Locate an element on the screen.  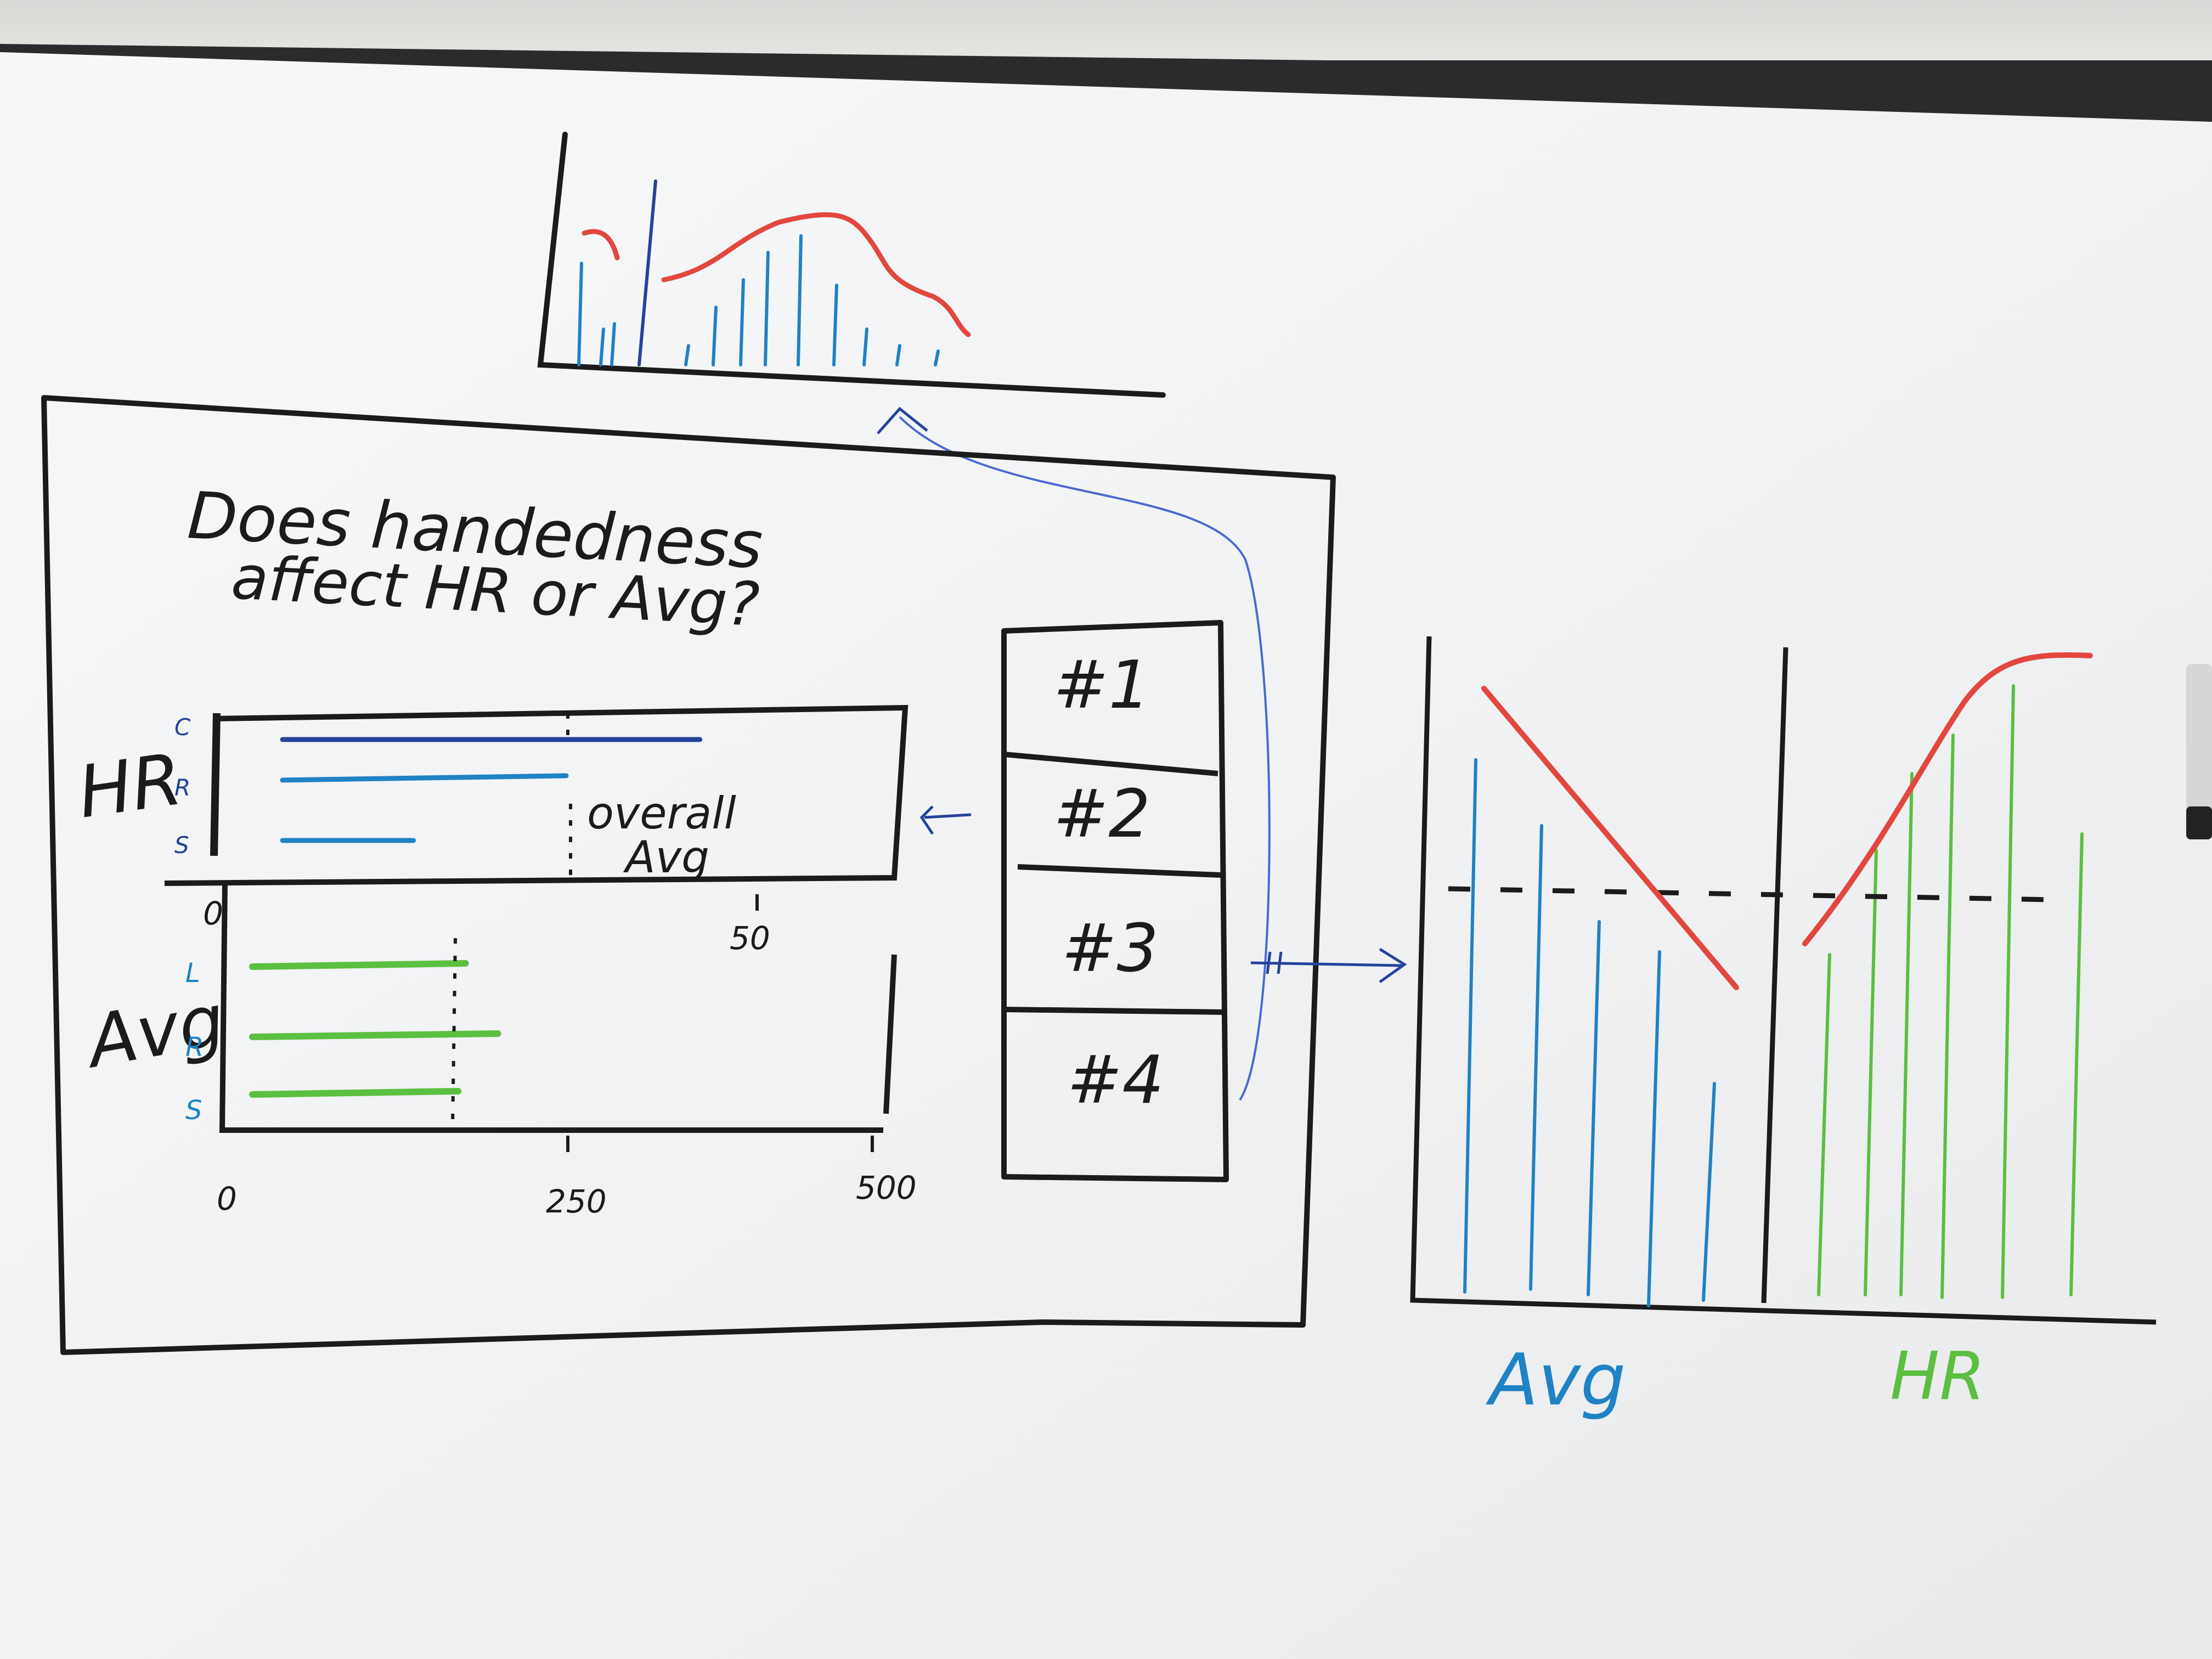
marker-icon is located at coordinates (2199, 751).